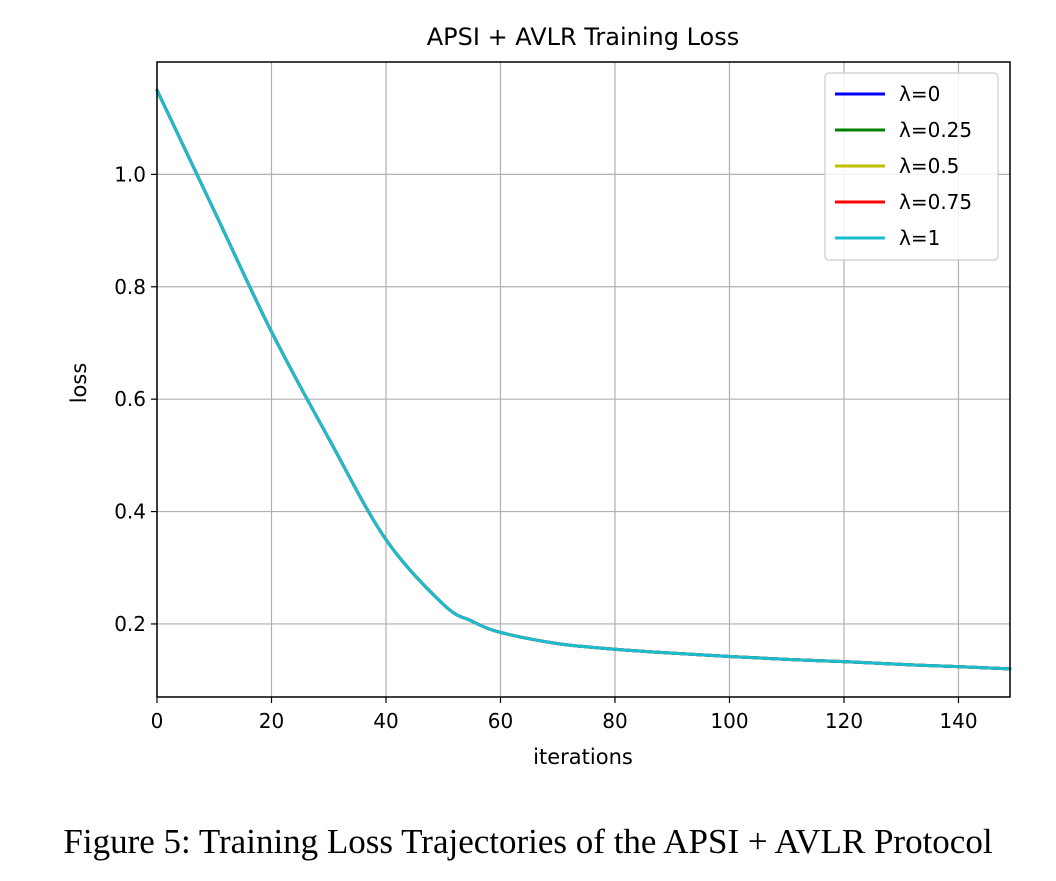  I want to click on x-tick-label: 40, so click(385, 721).